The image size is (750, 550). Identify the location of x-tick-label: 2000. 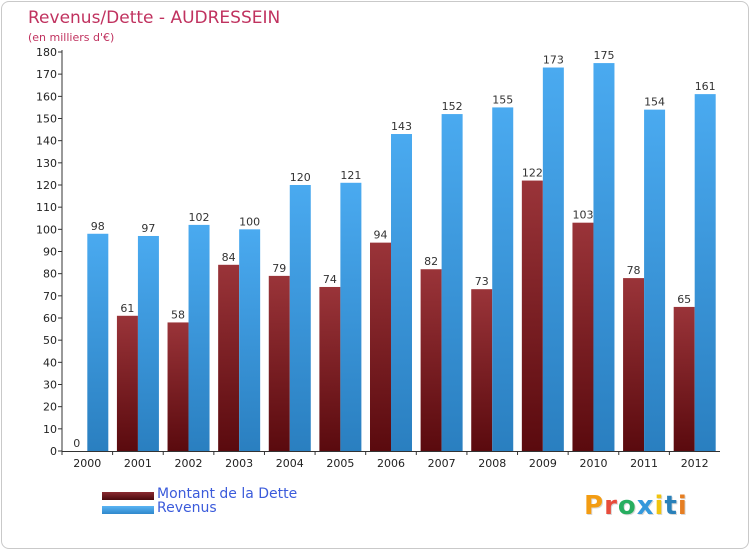
(87, 463).